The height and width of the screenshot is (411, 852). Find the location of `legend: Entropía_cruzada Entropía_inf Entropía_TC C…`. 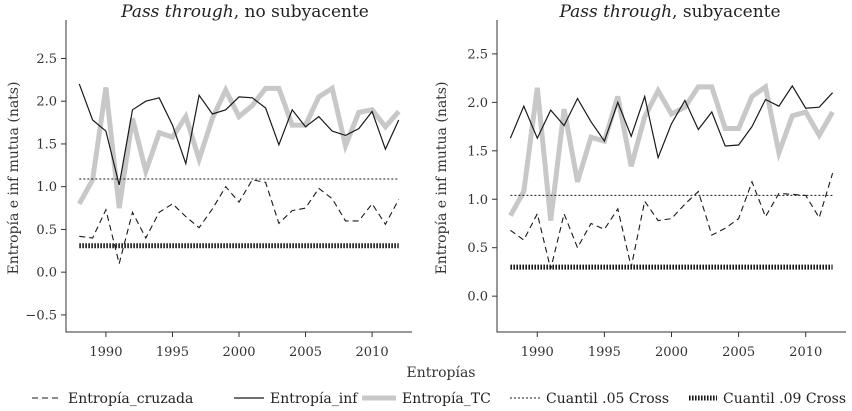

legend: Entropía_cruzada Entropía_inf Entropía_TC C… is located at coordinates (439, 399).